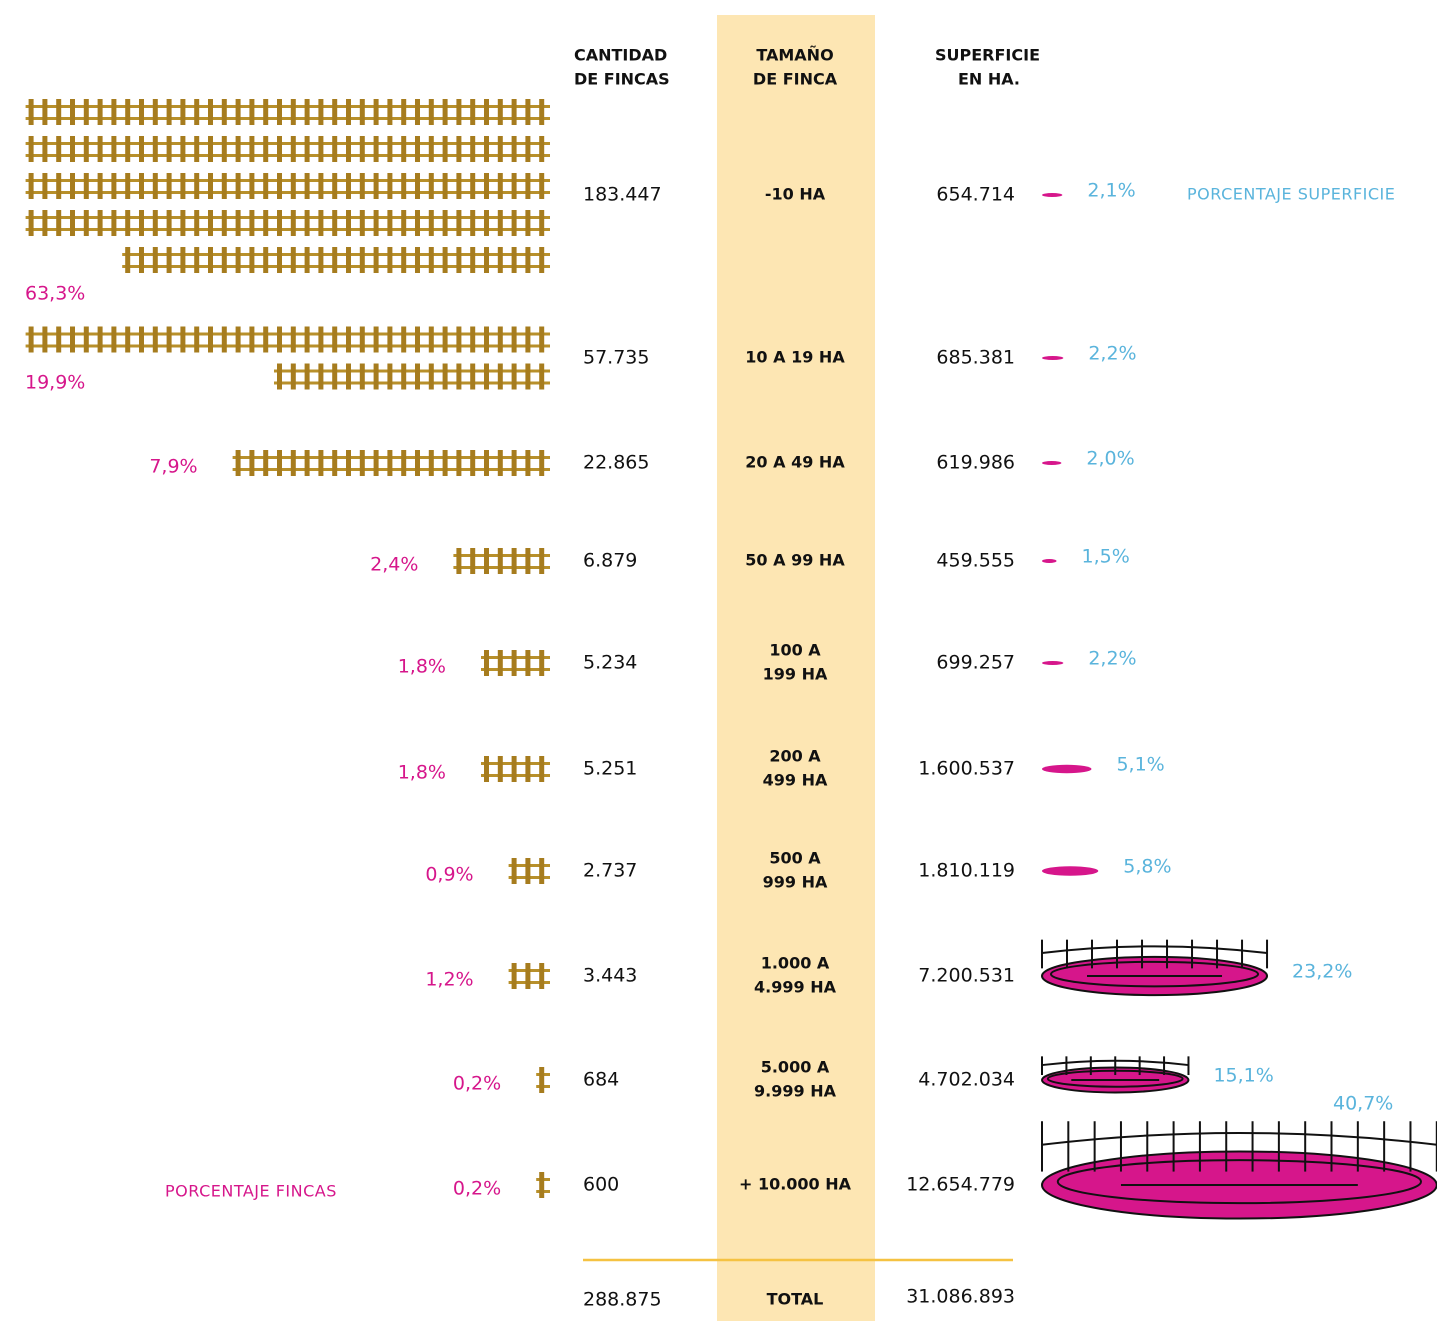  I want to click on area: 654.714, so click(975, 195).